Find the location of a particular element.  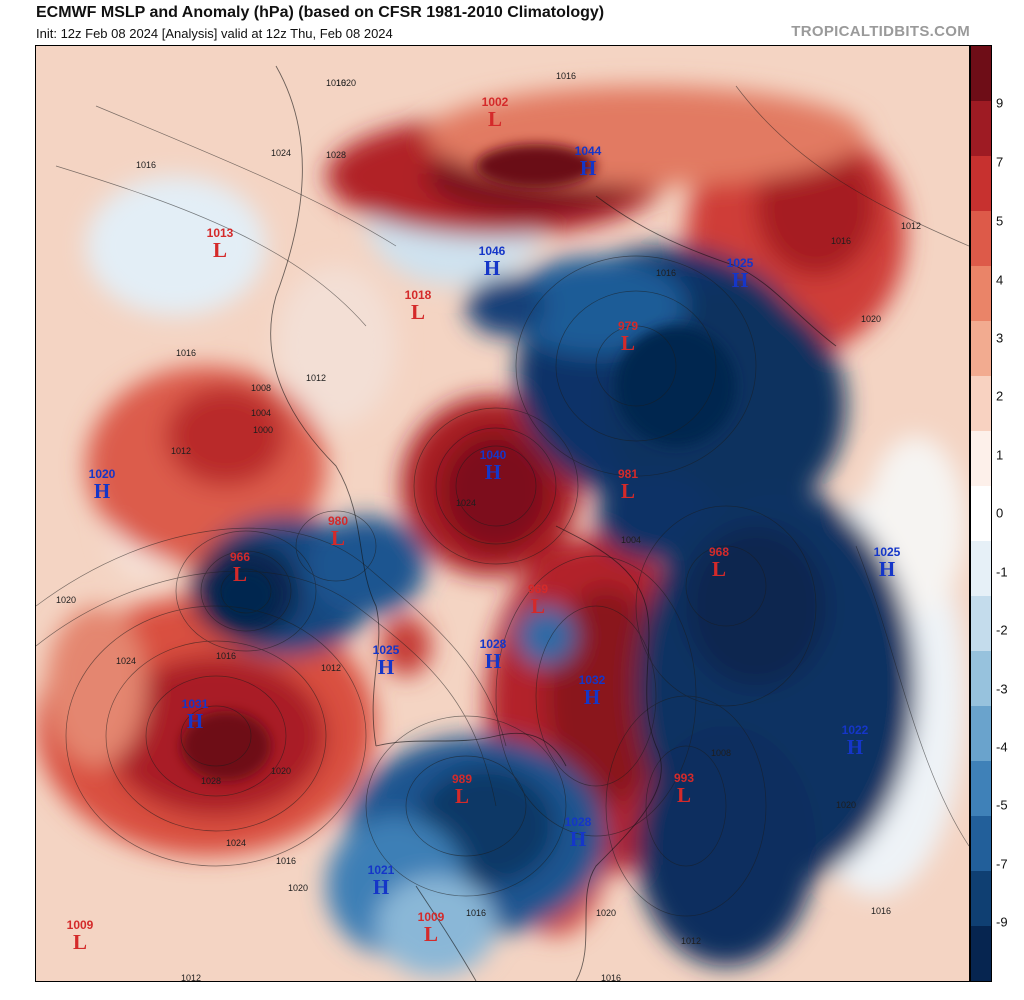

colorbar-tick-label: -9 is located at coordinates (1002, 922).